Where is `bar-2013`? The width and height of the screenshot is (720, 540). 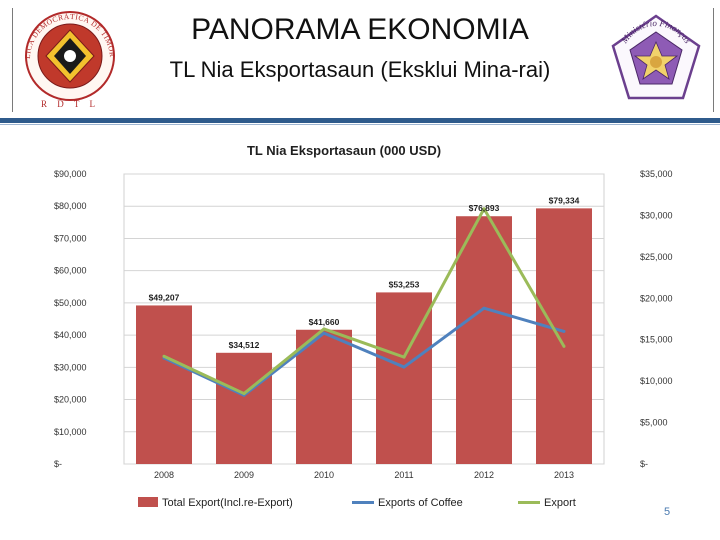 bar-2013 is located at coordinates (564, 336).